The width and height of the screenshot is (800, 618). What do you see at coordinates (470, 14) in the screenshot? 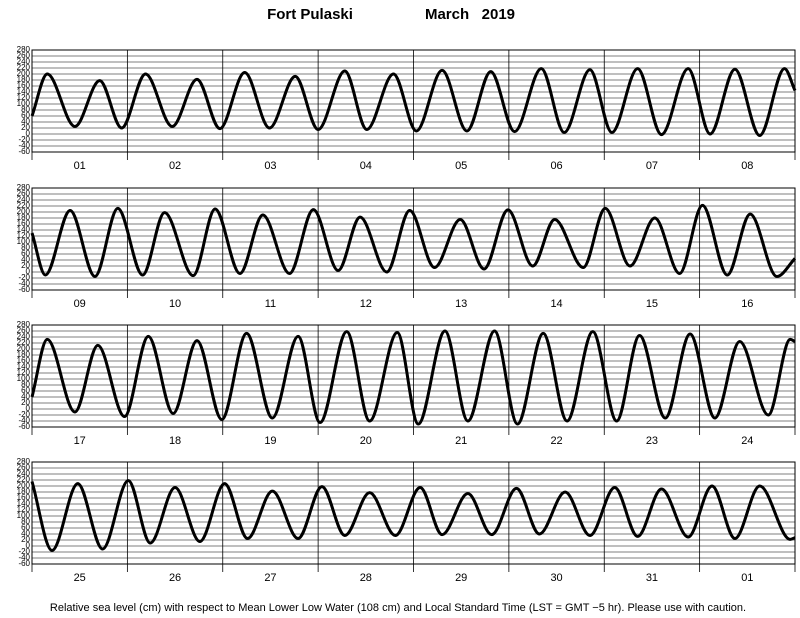
I see `period-title: March 2019` at bounding box center [470, 14].